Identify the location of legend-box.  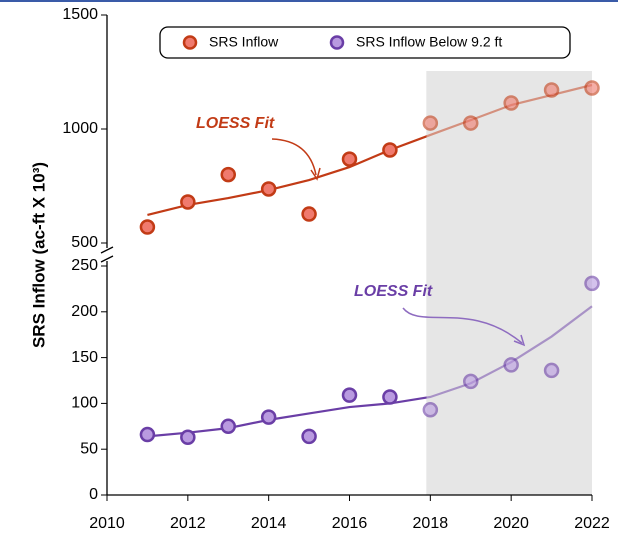
(365, 42).